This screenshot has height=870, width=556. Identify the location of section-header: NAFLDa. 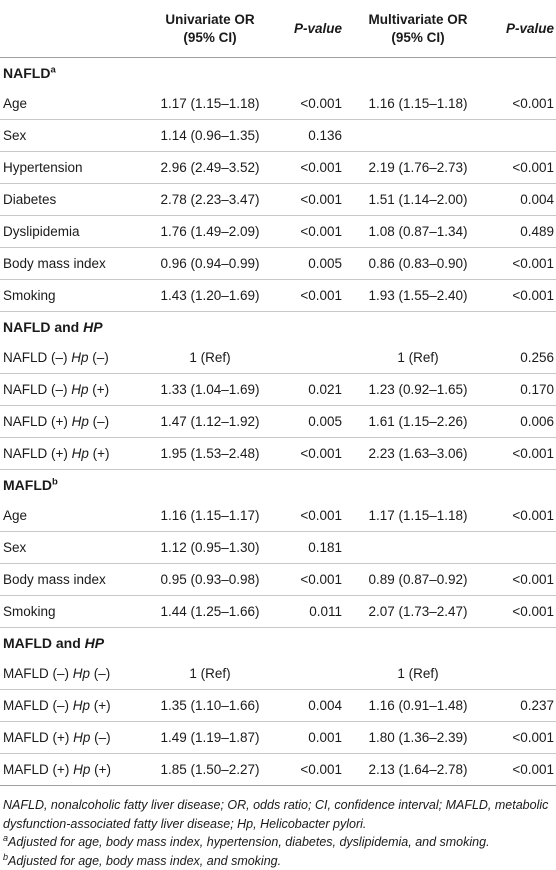
(278, 73).